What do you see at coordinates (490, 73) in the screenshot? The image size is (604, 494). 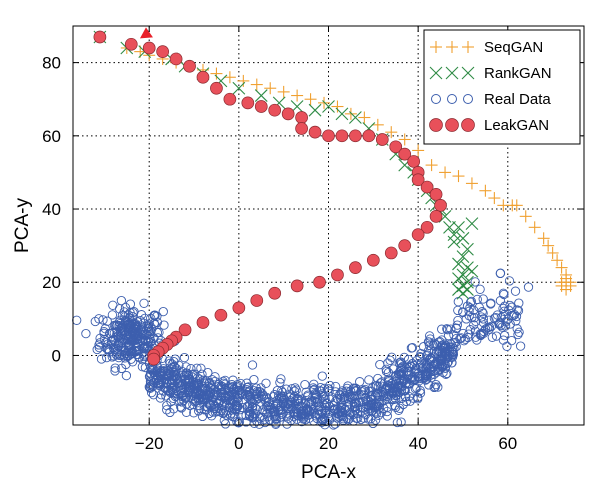 I see `legend-item: RankGAN` at bounding box center [490, 73].